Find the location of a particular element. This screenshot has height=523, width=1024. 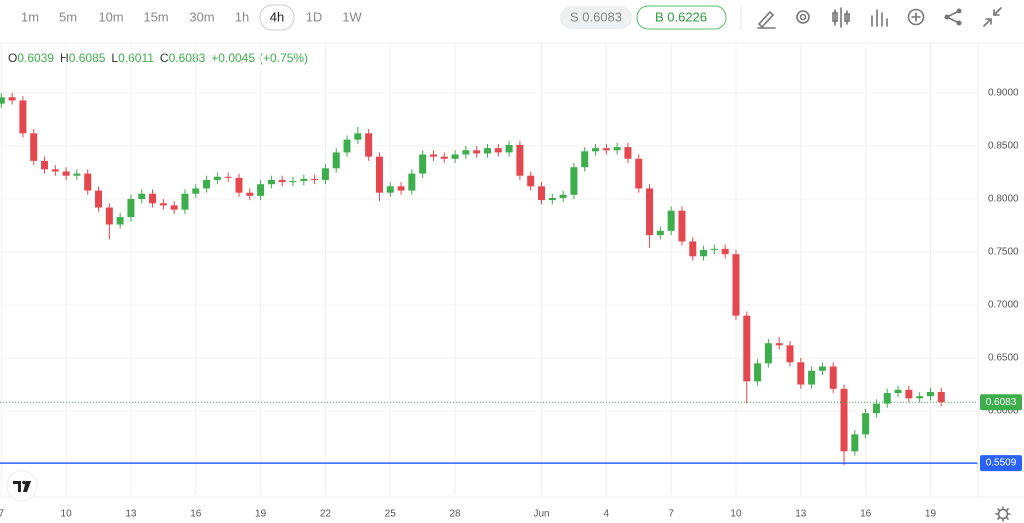

hline-label: 0.5509 is located at coordinates (1001, 463).